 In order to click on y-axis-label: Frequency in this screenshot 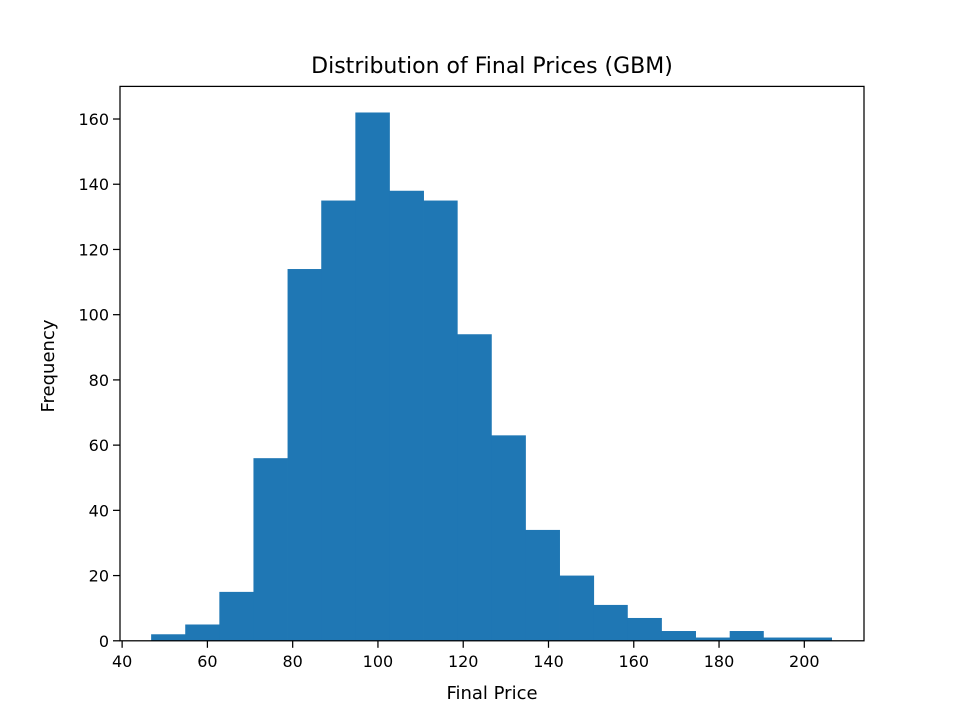, I will do `click(48, 365)`.